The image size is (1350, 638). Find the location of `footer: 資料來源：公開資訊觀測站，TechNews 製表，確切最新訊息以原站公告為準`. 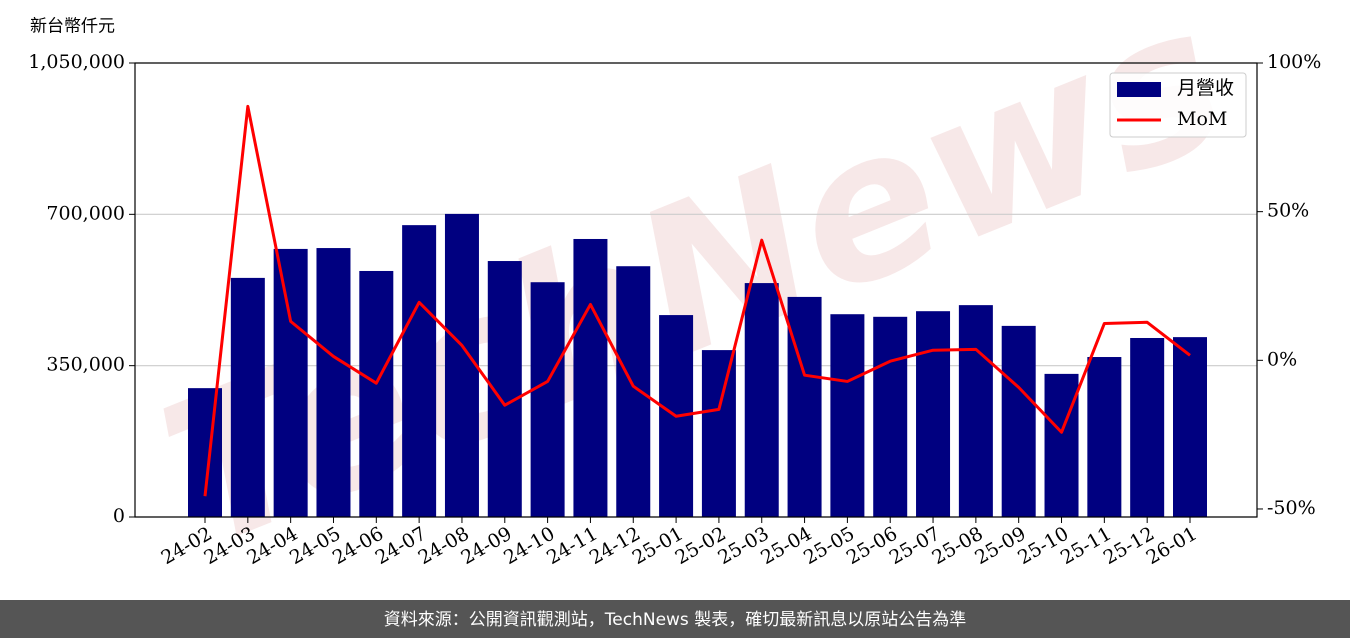

footer: 資料來源：公開資訊觀測站，TechNews 製表，確切最新訊息以原站公告為準 is located at coordinates (675, 620).